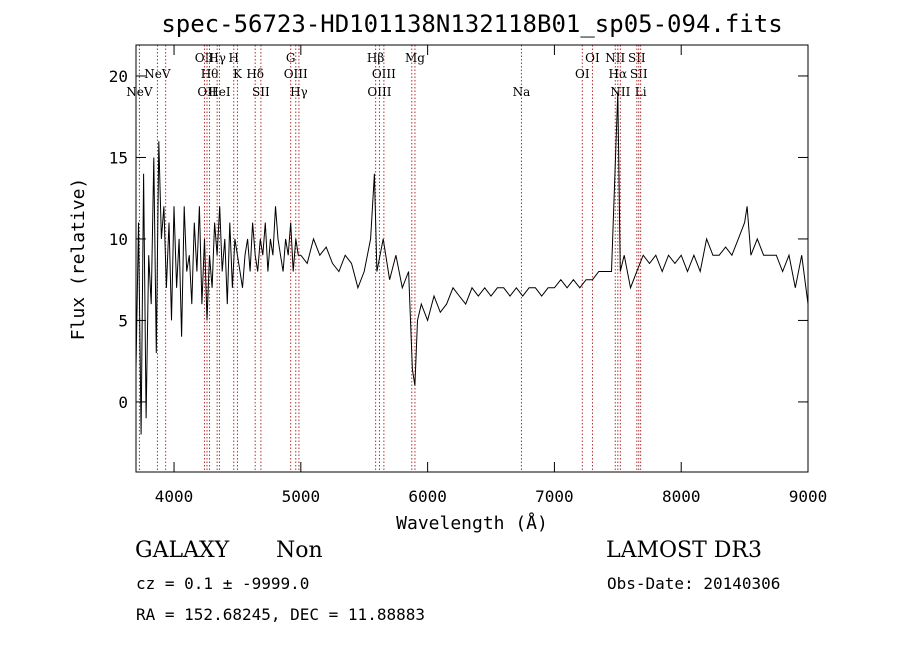 The width and height of the screenshot is (900, 649). Describe the element at coordinates (78, 259) in the screenshot. I see `y-axis-label: Flux (relative)` at that location.